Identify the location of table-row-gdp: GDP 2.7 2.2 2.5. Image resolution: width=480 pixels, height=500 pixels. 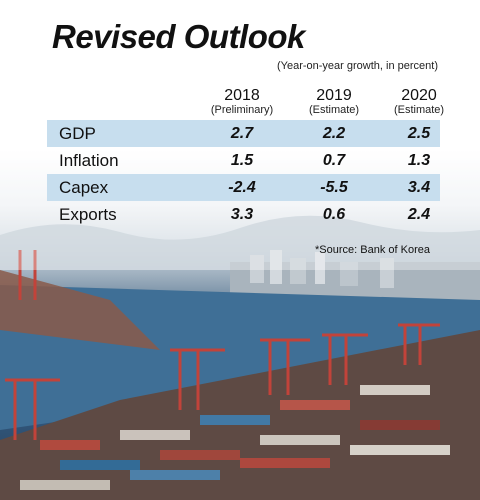
(243, 133).